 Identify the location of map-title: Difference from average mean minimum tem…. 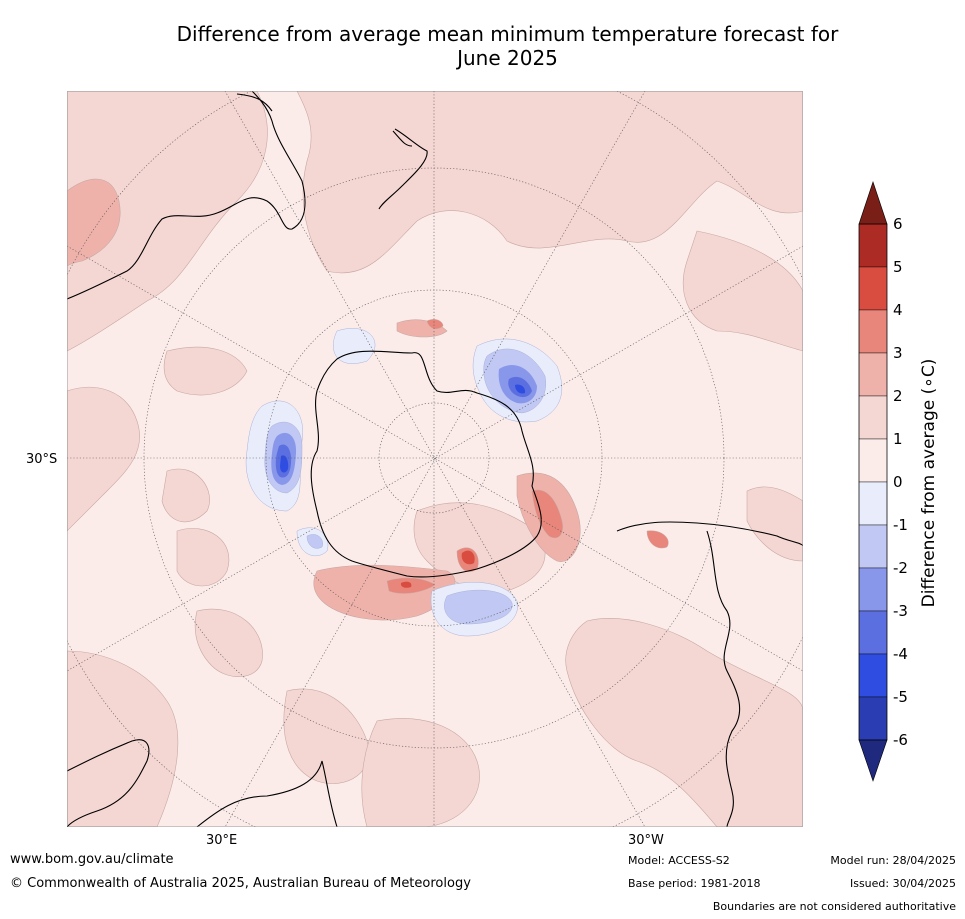
(507, 46).